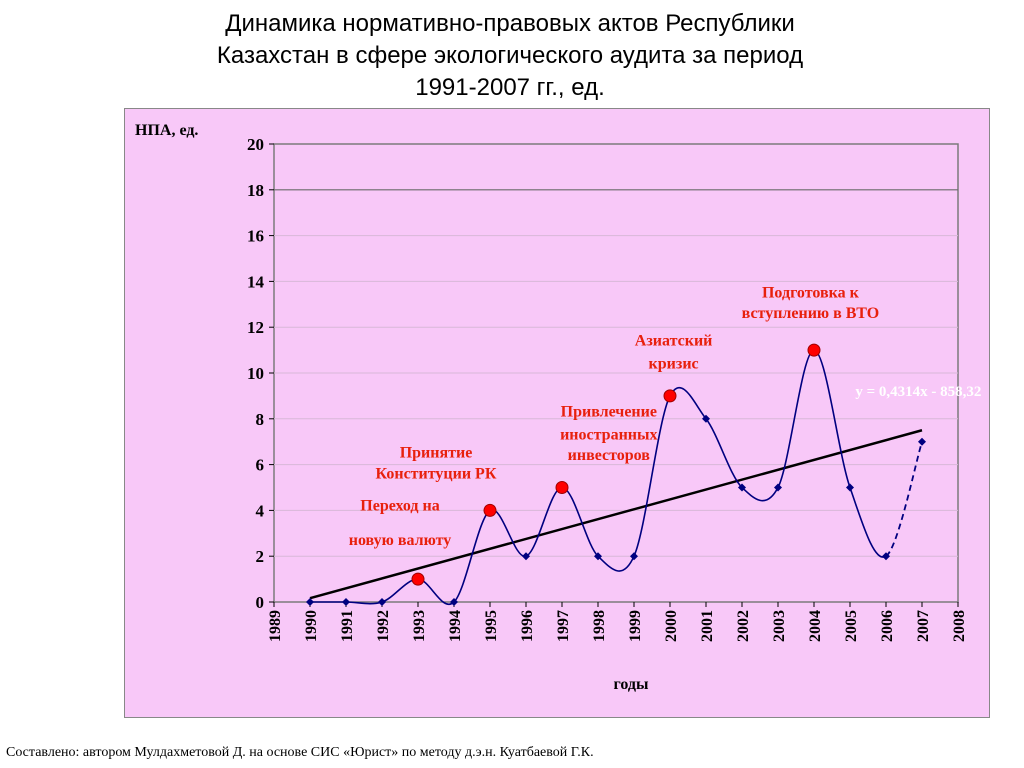  Describe the element at coordinates (260, 510) in the screenshot. I see `y-tick-label: 4` at that location.